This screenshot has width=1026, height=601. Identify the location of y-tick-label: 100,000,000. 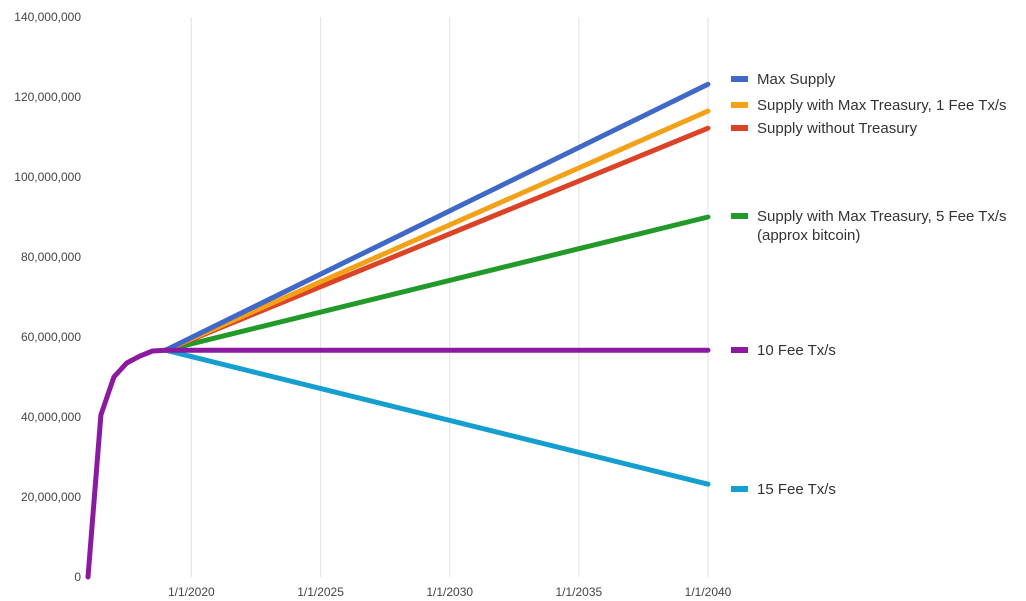
(47, 177).